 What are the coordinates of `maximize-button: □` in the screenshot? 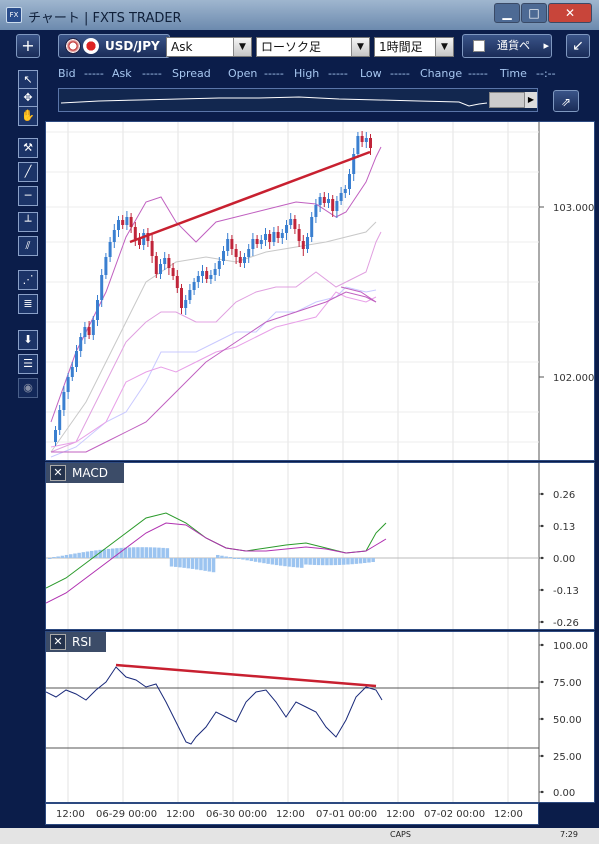 It's located at (534, 13).